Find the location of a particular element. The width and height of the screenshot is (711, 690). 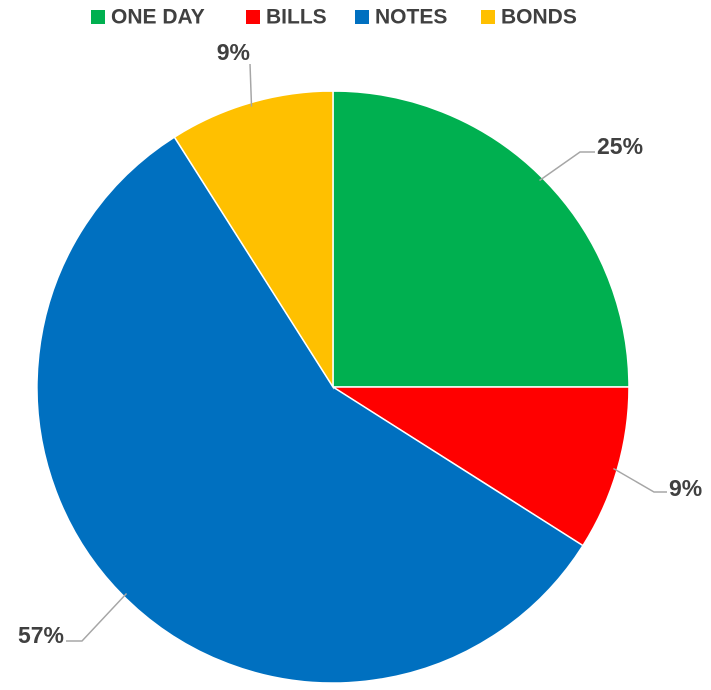

legend-item-bills: BILLS is located at coordinates (286, 17).